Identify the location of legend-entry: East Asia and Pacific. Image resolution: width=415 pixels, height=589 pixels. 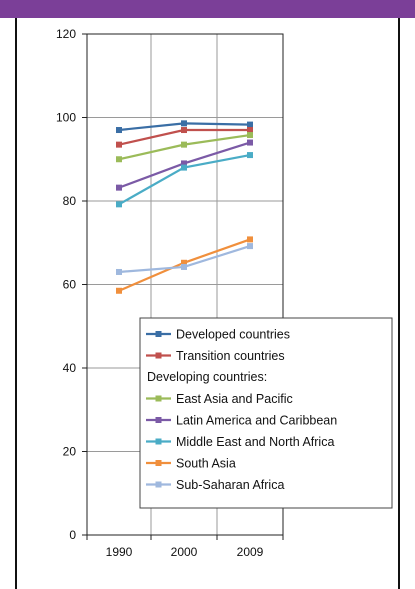
(219, 399).